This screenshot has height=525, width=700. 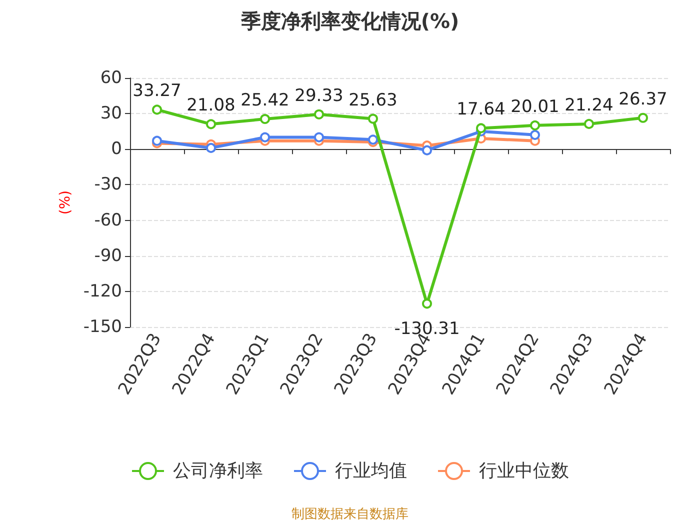 I want to click on data-label: 33.27, so click(x=157, y=91).